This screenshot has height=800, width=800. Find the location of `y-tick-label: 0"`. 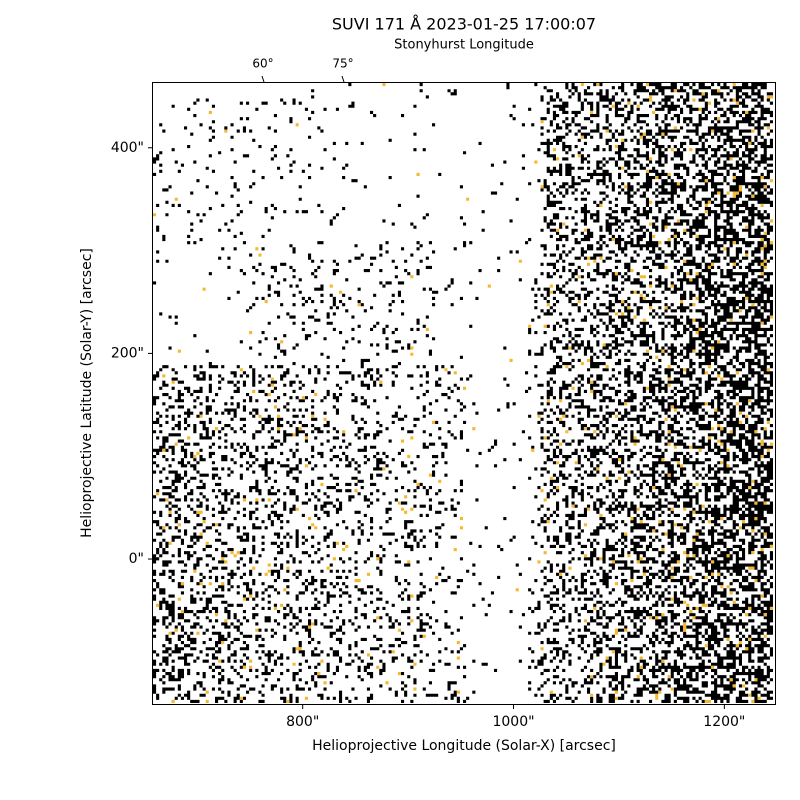

y-tick-label: 0" is located at coordinates (136, 559).